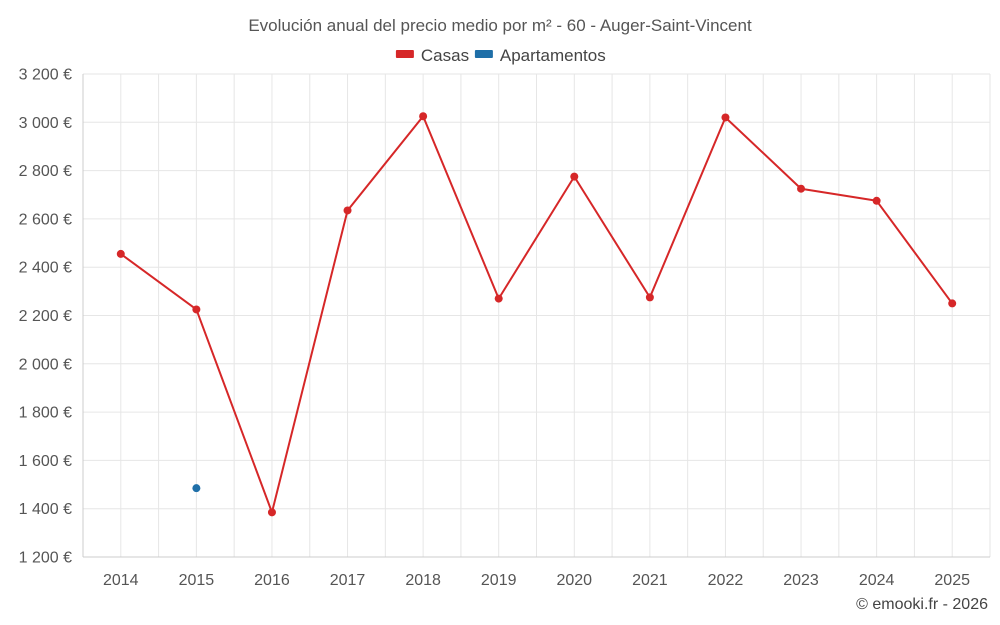 The width and height of the screenshot is (1000, 625). Describe the element at coordinates (45, 171) in the screenshot. I see `y-tick-label: 2 800 €` at that location.